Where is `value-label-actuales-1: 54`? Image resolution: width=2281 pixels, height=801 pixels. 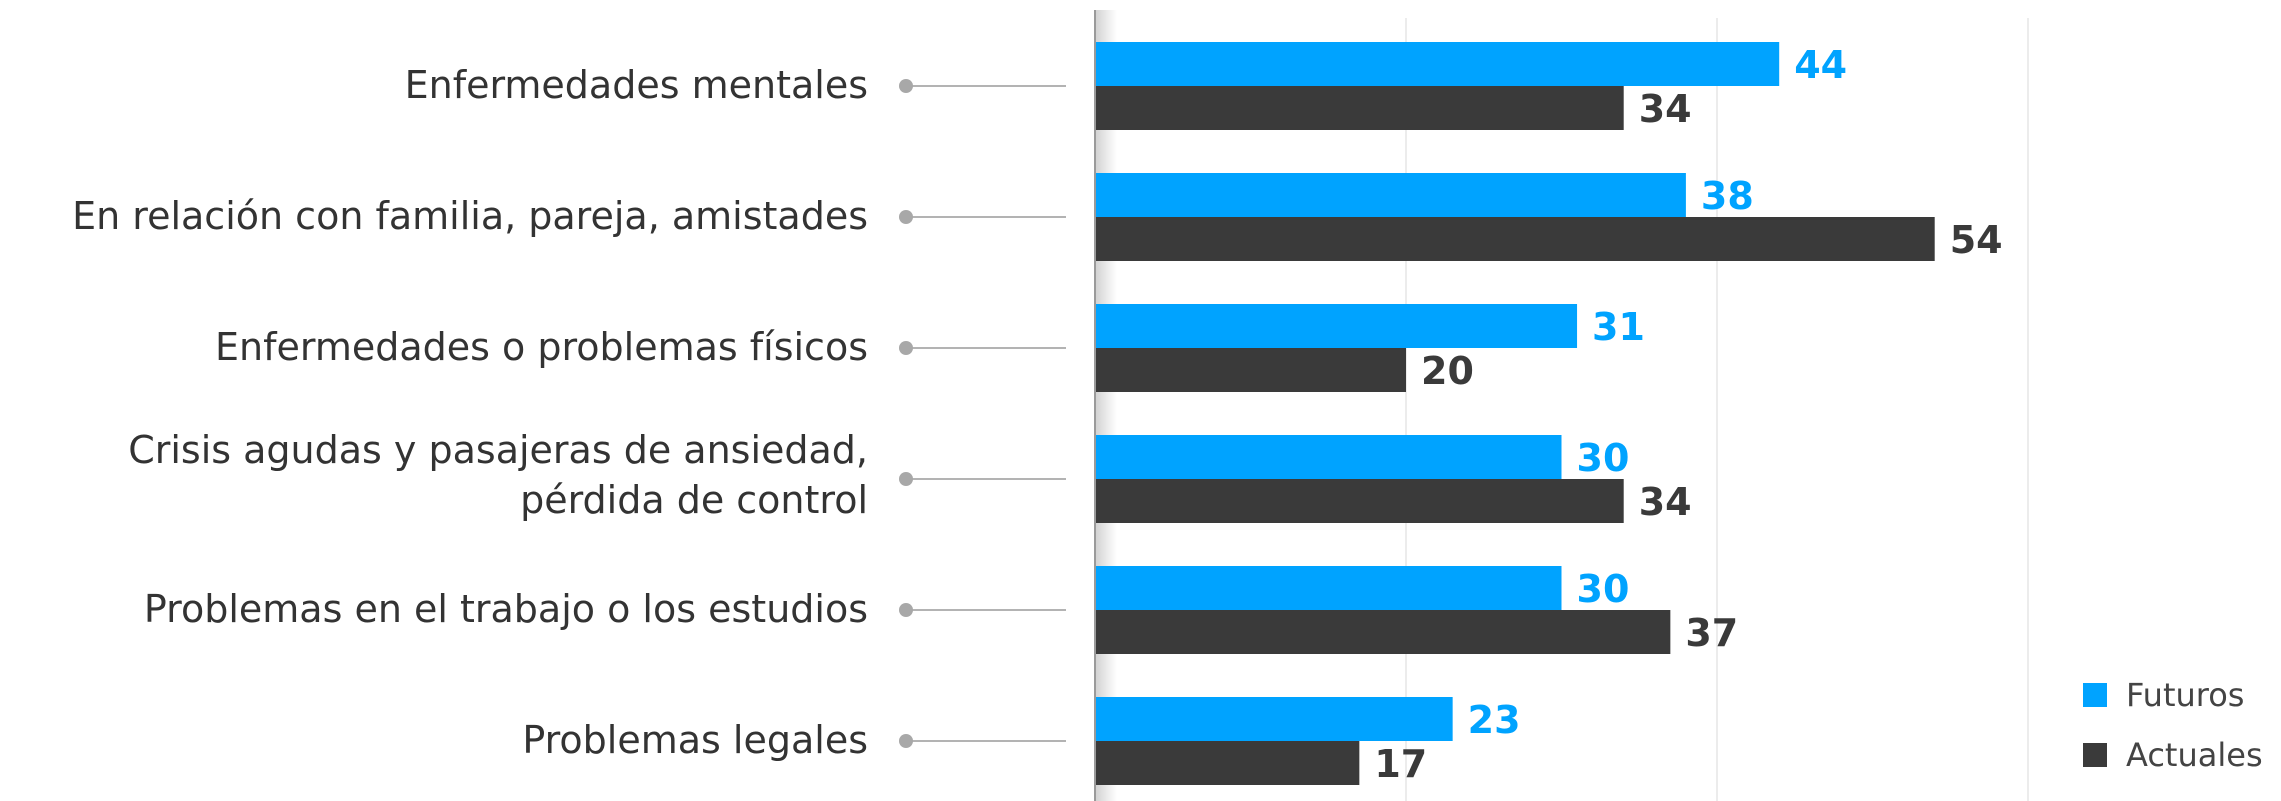 value-label-actuales-1: 54 is located at coordinates (1976, 240).